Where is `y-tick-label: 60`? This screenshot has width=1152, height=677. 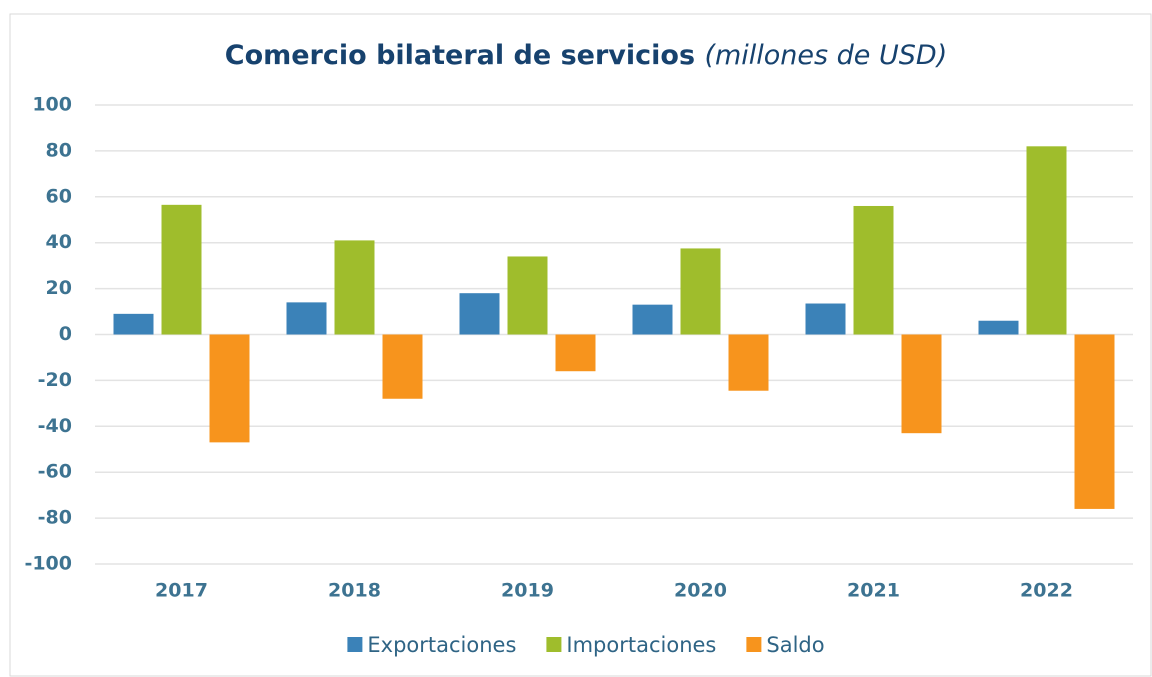 y-tick-label: 60 is located at coordinates (59, 196).